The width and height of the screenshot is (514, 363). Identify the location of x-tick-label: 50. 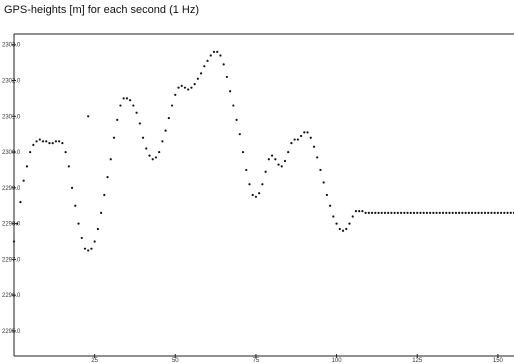
(175, 360).